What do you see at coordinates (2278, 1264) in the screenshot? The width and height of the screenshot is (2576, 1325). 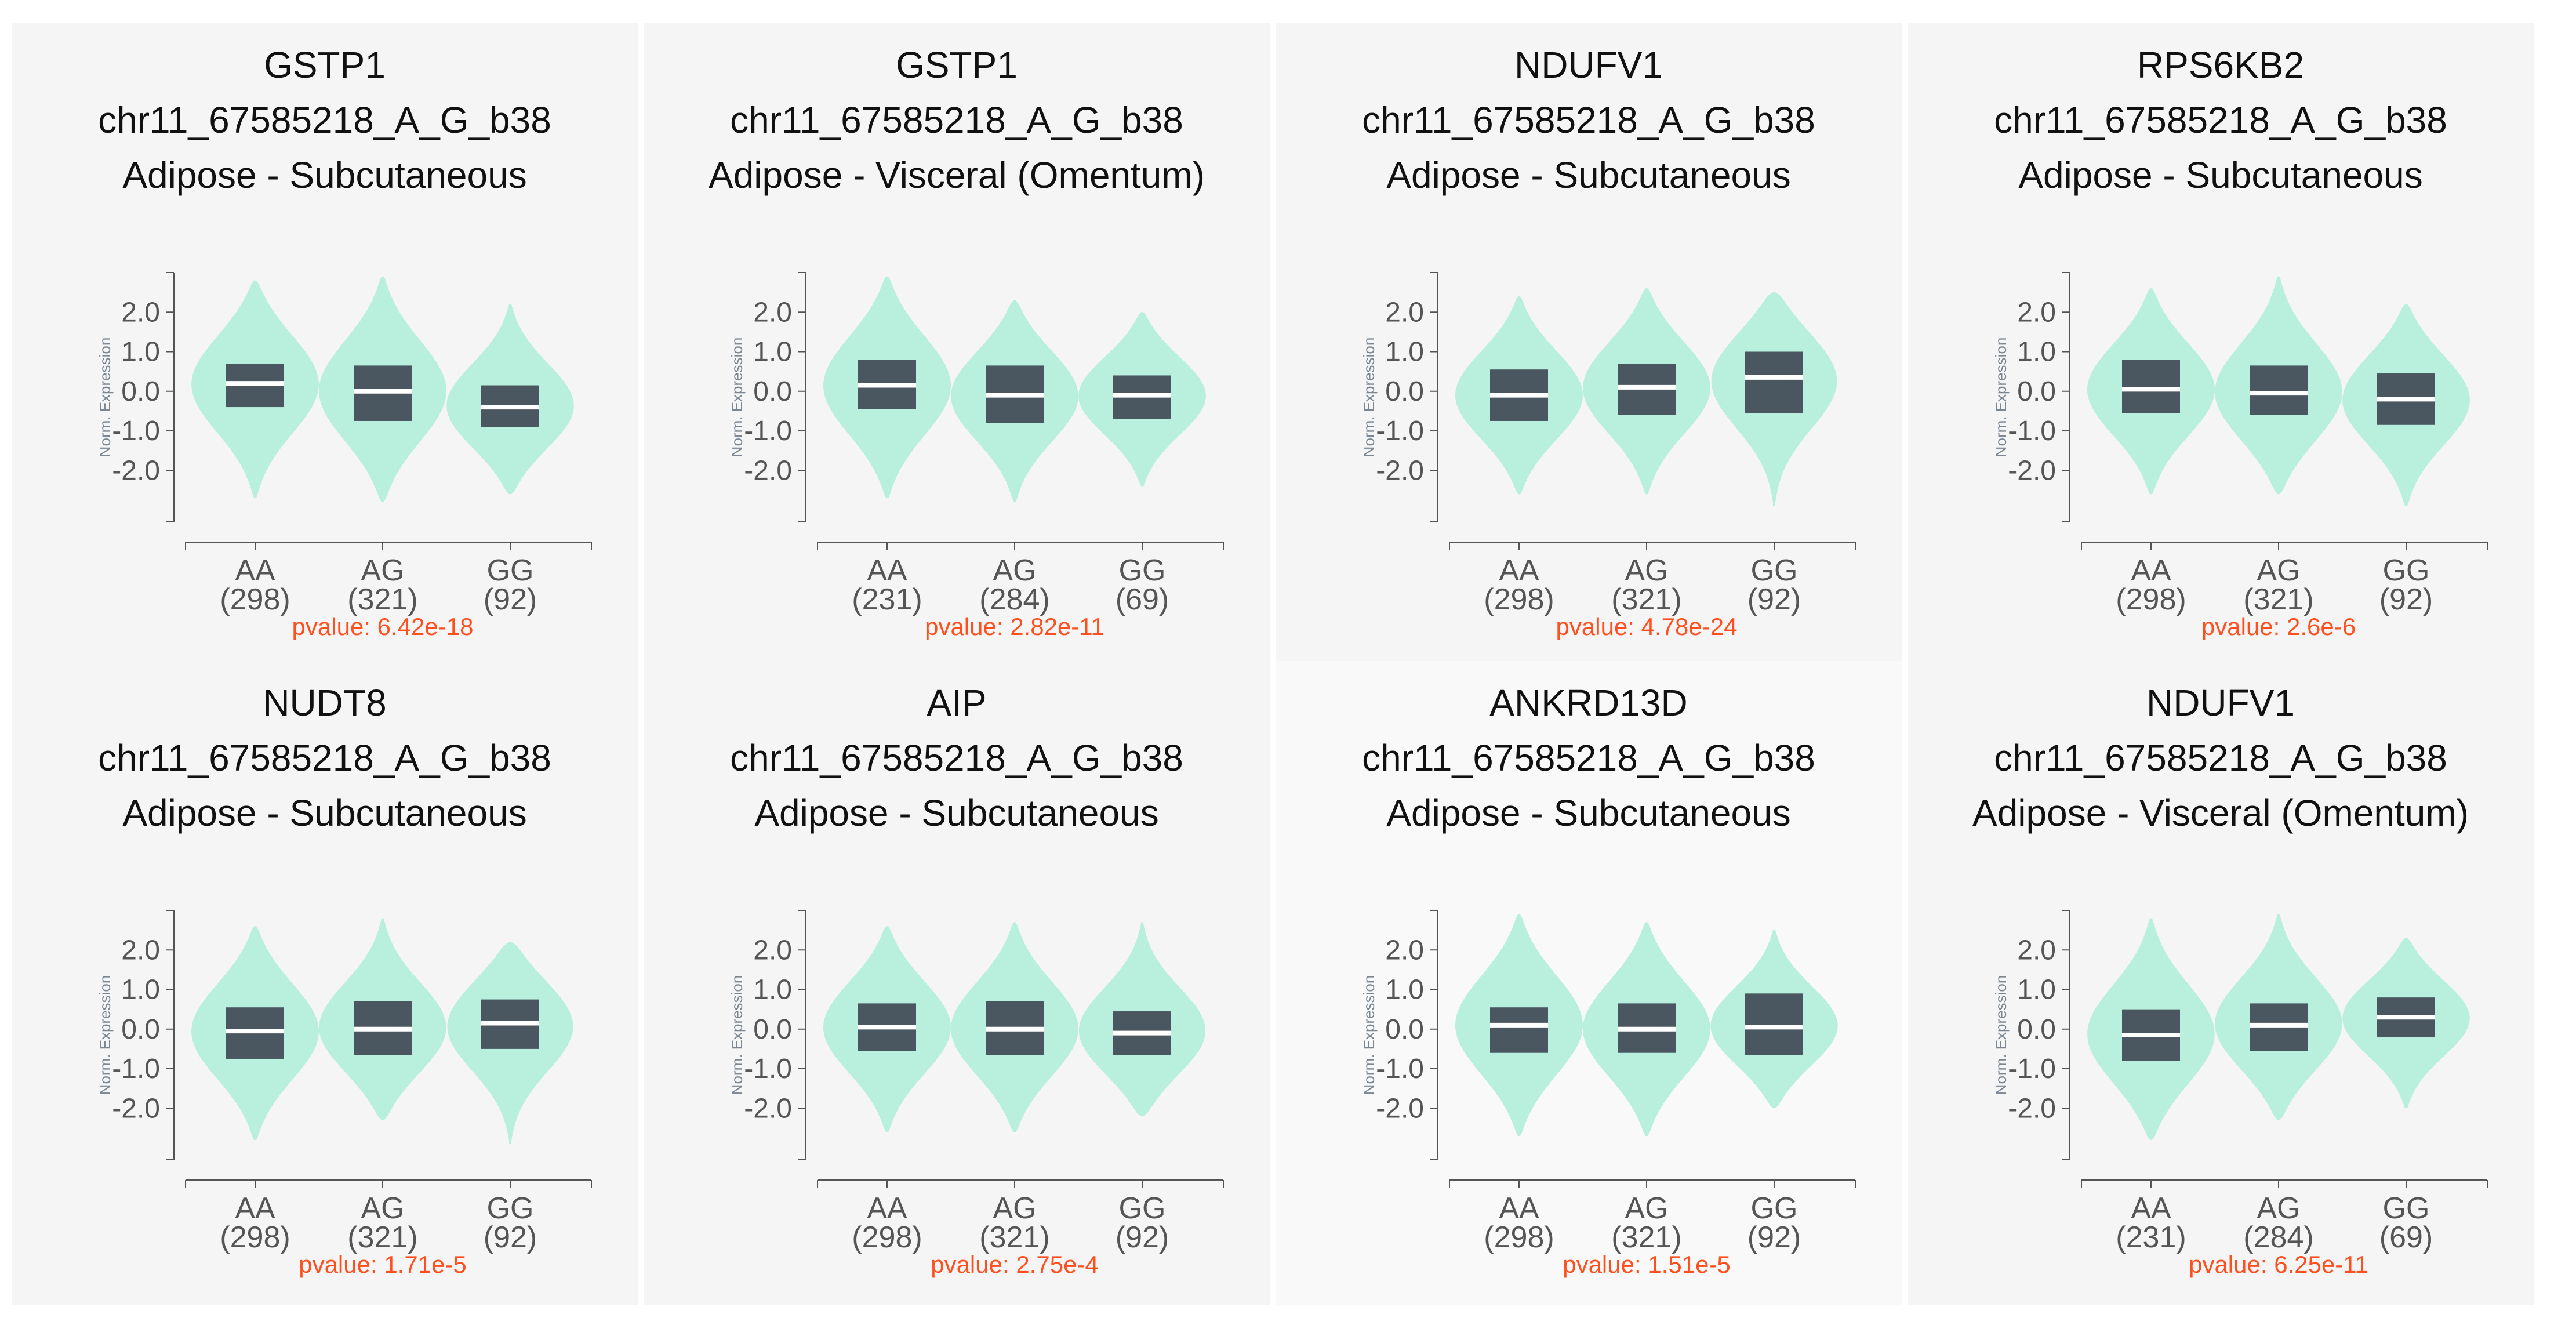 I see `pvalue-label: pvalue: 6.25e-11` at bounding box center [2278, 1264].